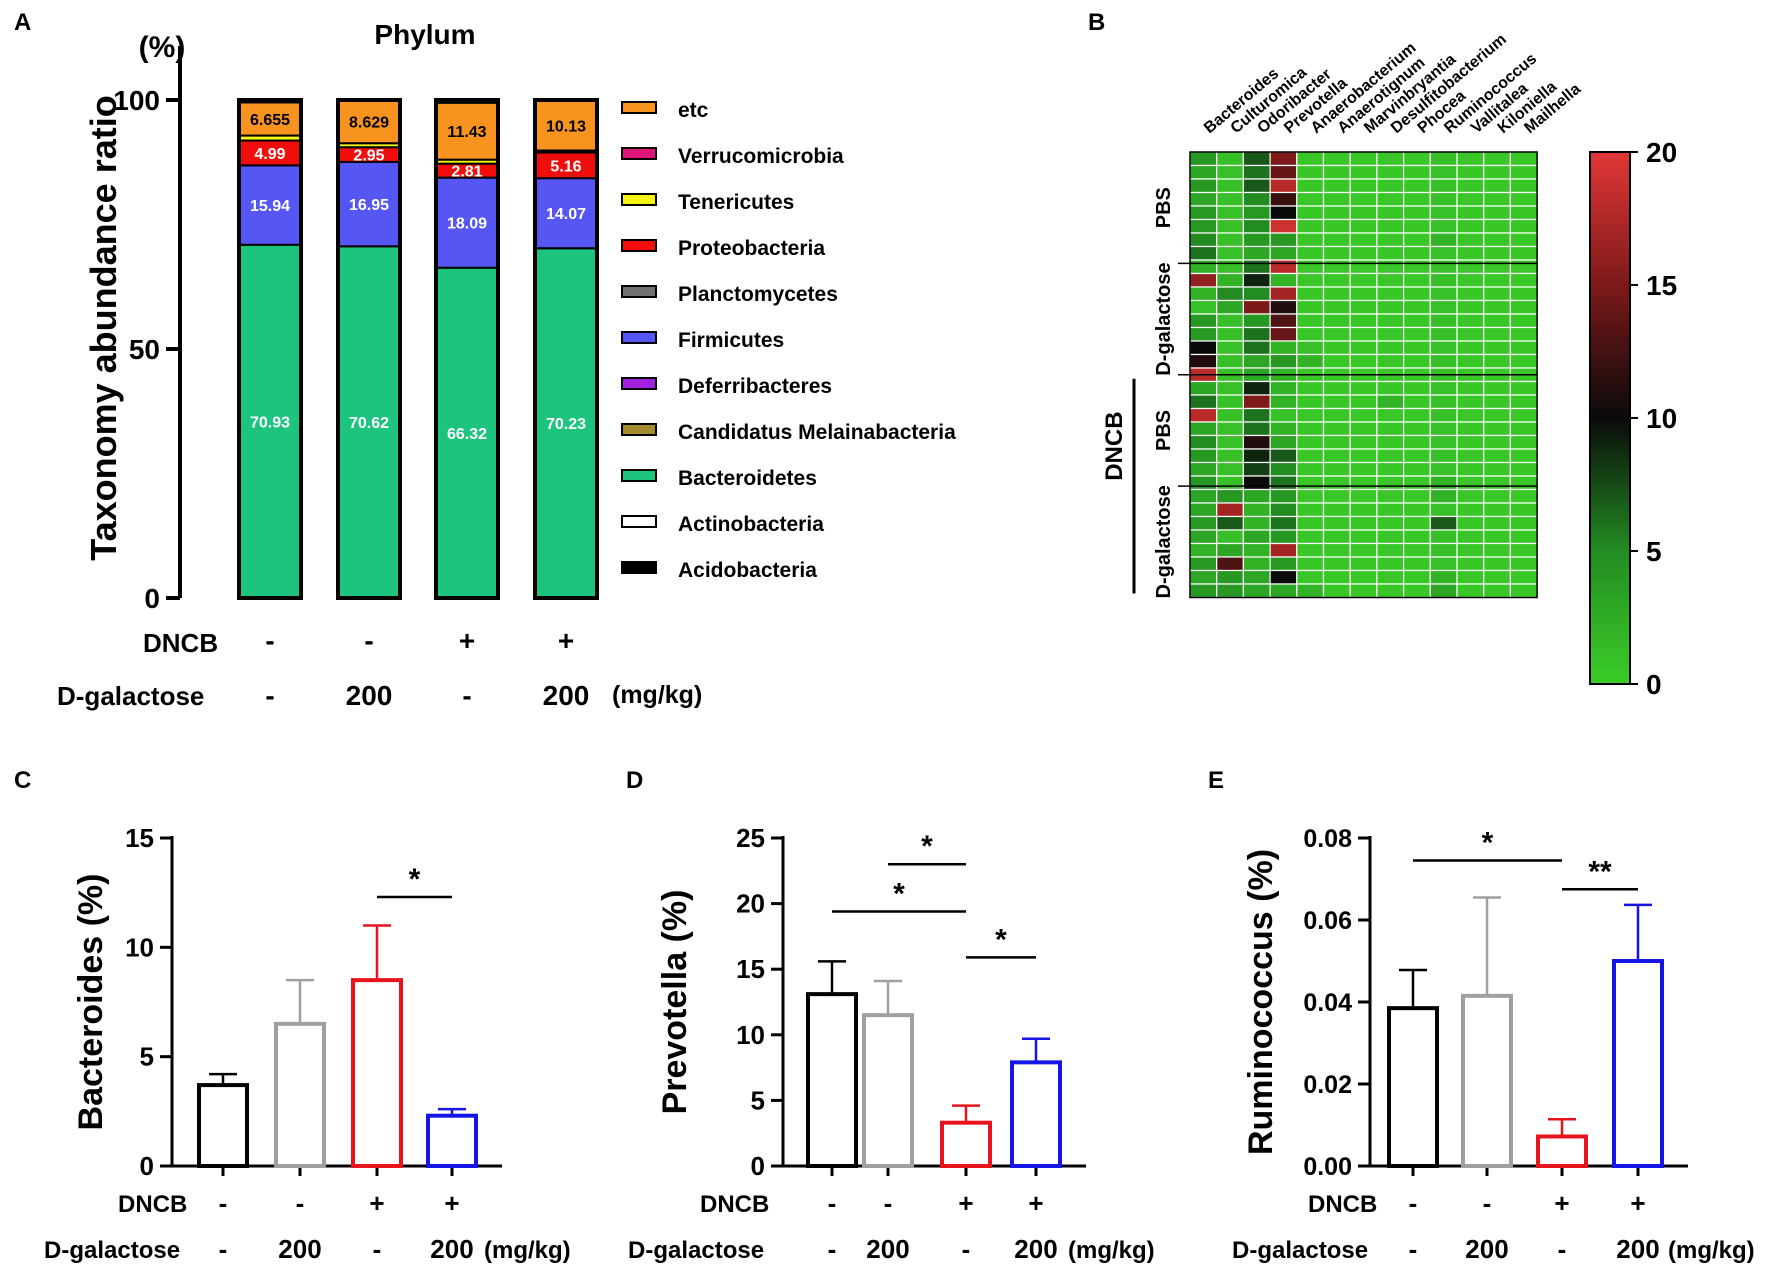 The image size is (1772, 1271). Describe the element at coordinates (1114, 445) in the screenshot. I see `heatmap-outer-group-label: DNCB` at that location.